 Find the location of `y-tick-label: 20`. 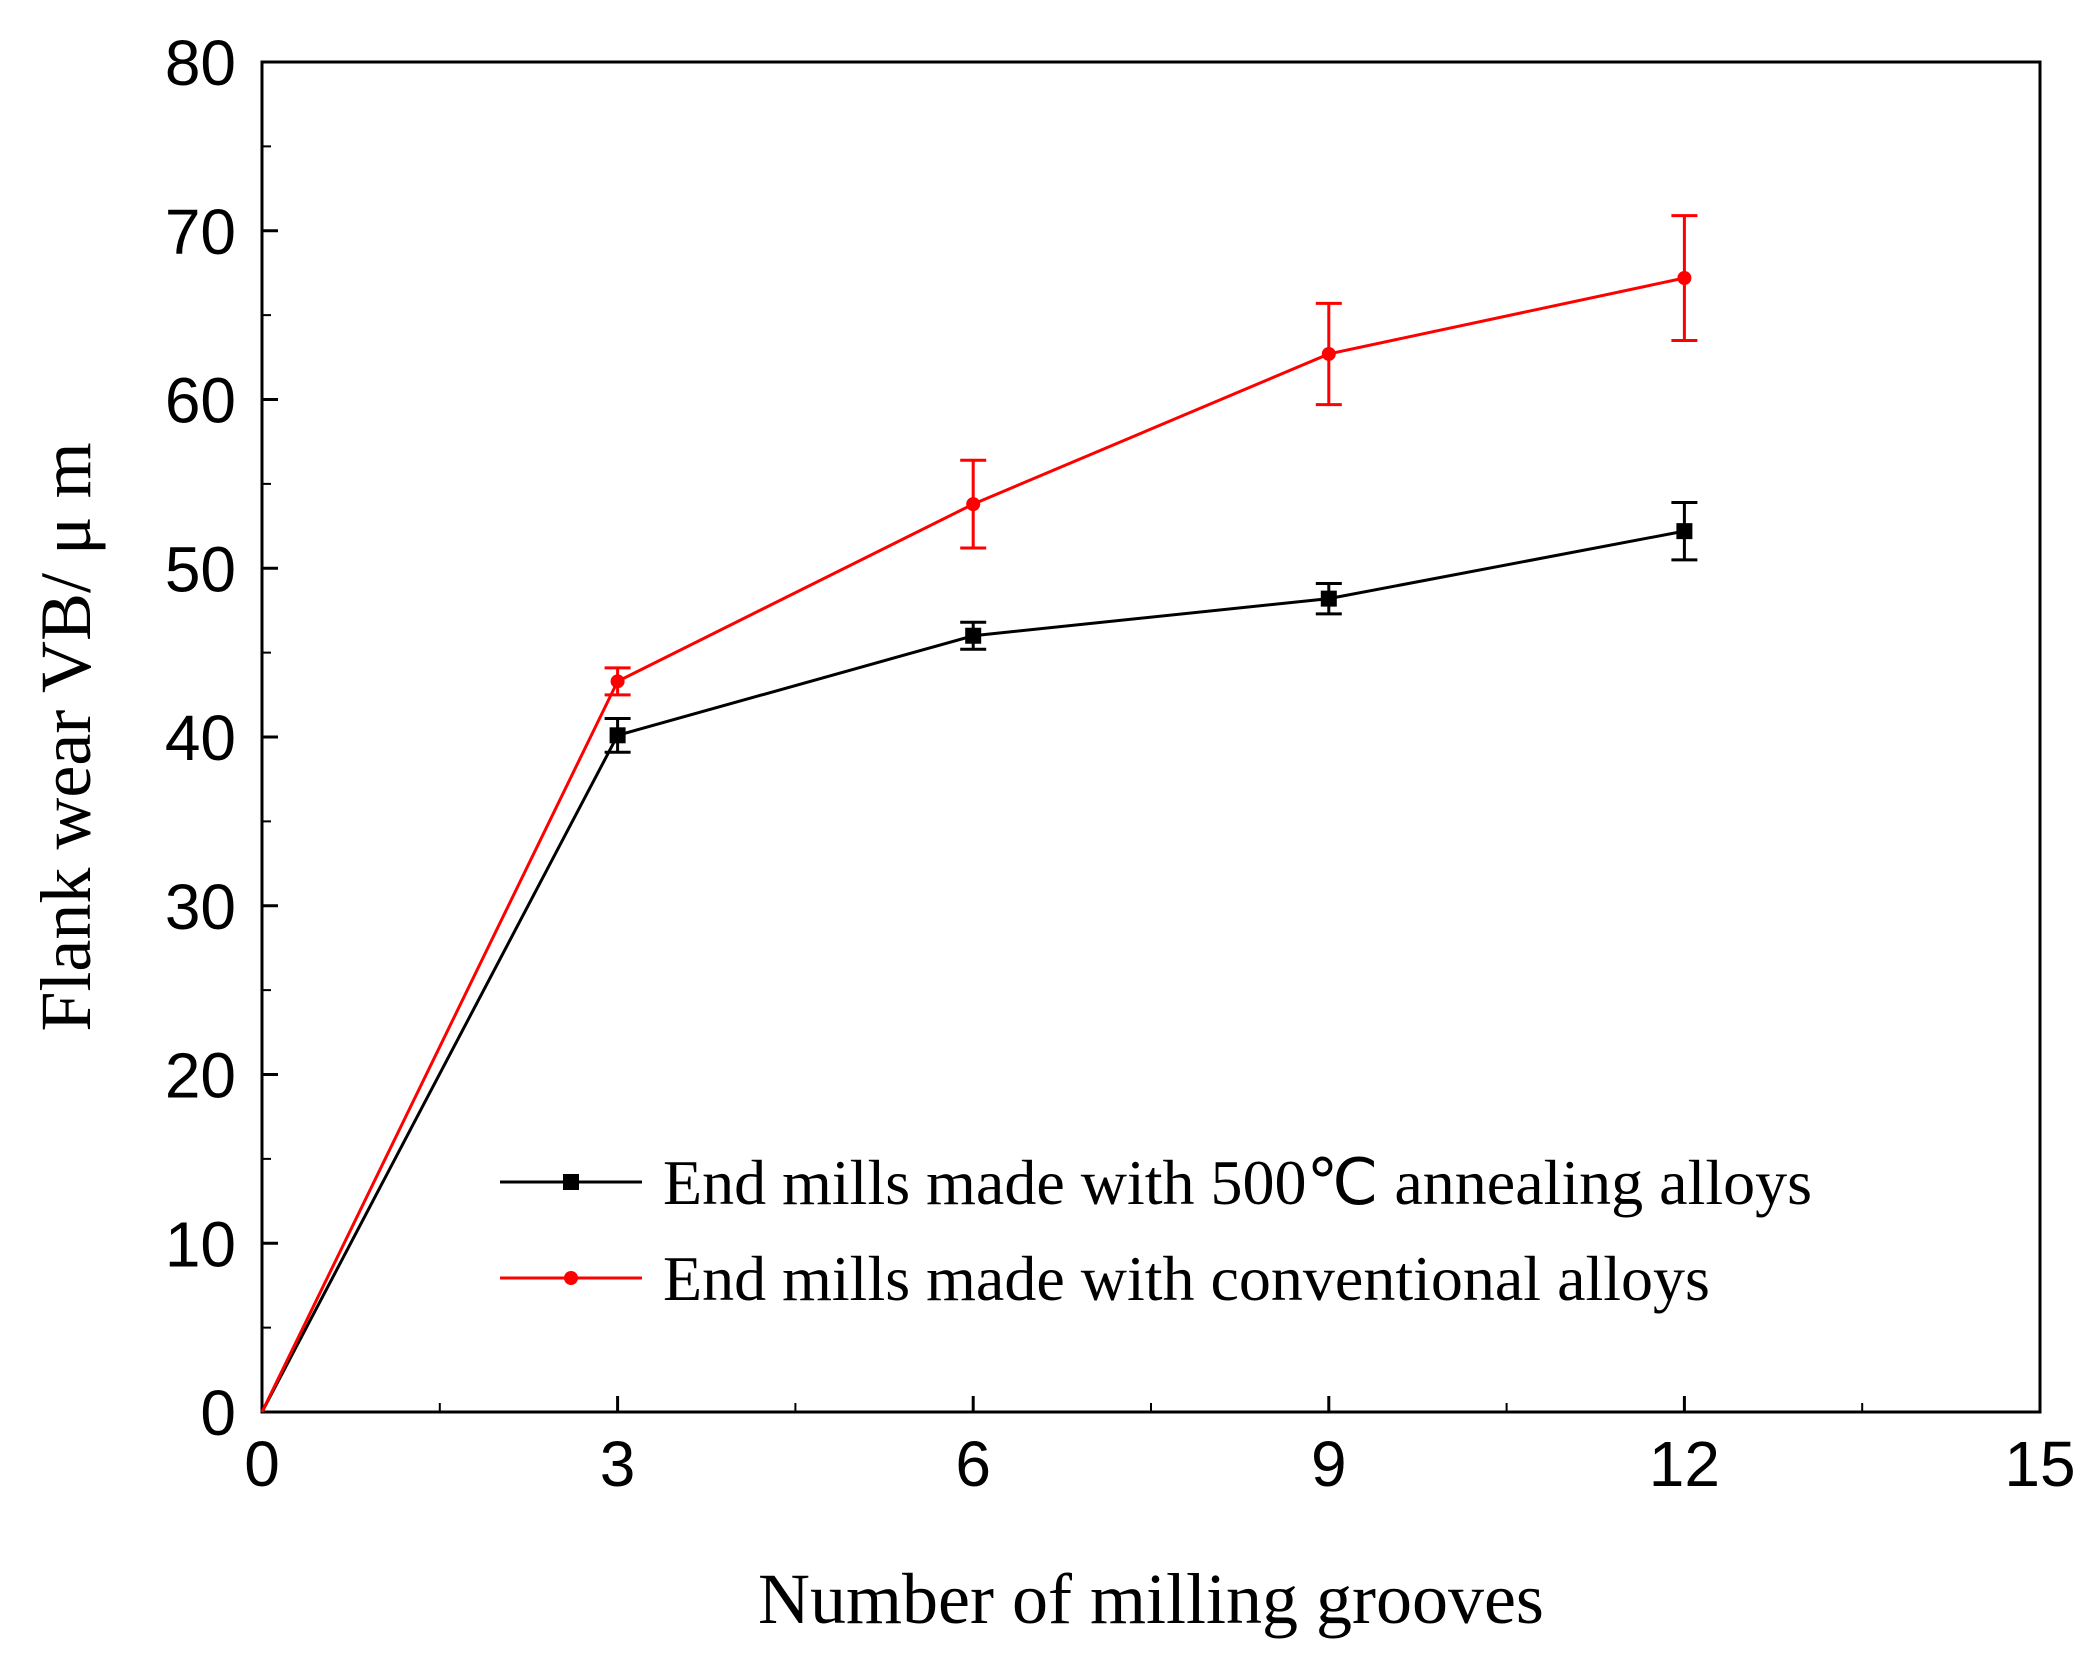

y-tick-label: 20 is located at coordinates (200, 1076).